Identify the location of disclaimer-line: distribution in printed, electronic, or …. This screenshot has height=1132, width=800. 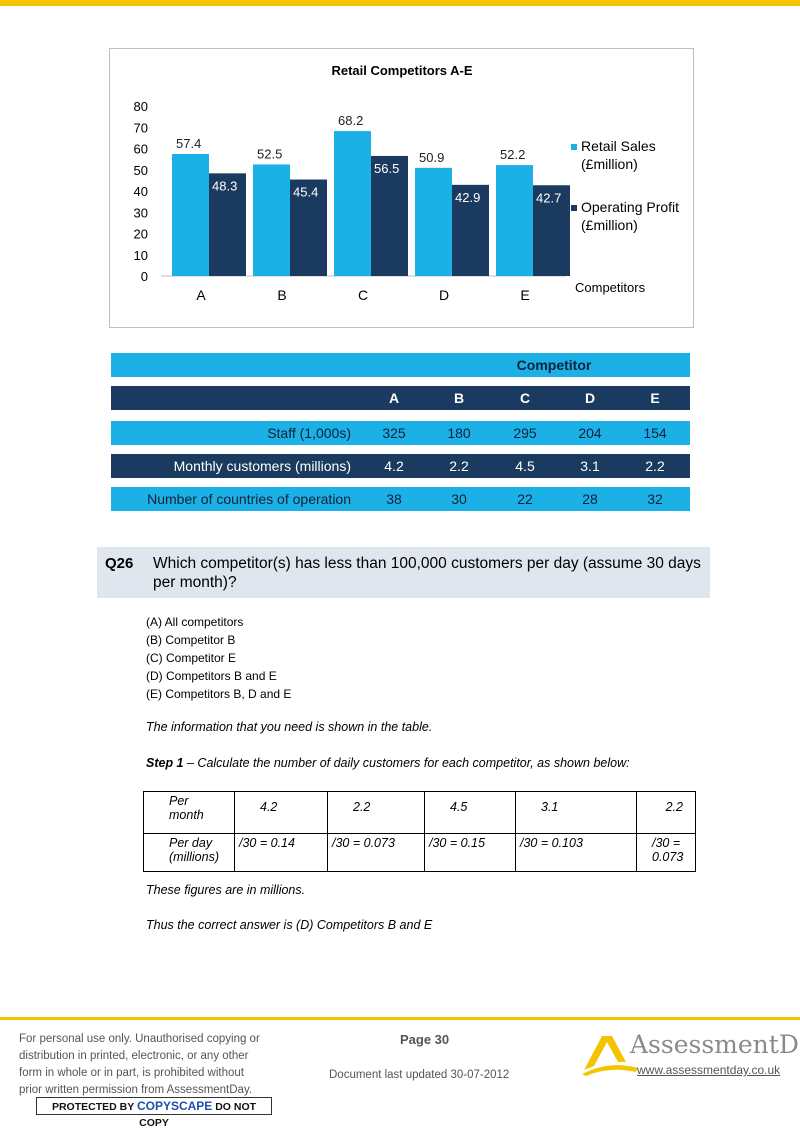
(134, 1056).